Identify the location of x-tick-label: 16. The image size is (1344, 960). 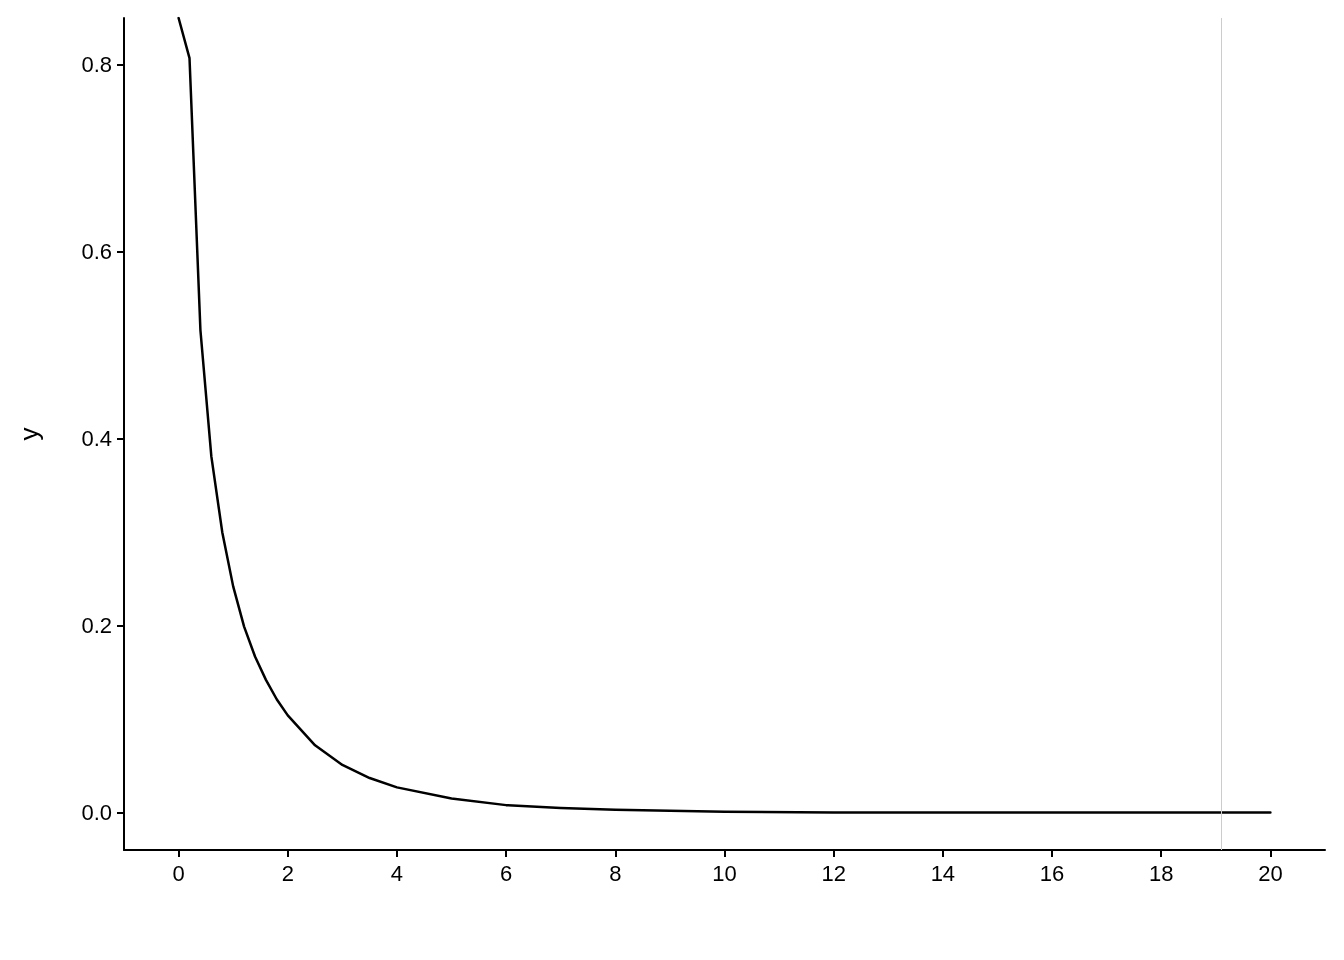
(1052, 873).